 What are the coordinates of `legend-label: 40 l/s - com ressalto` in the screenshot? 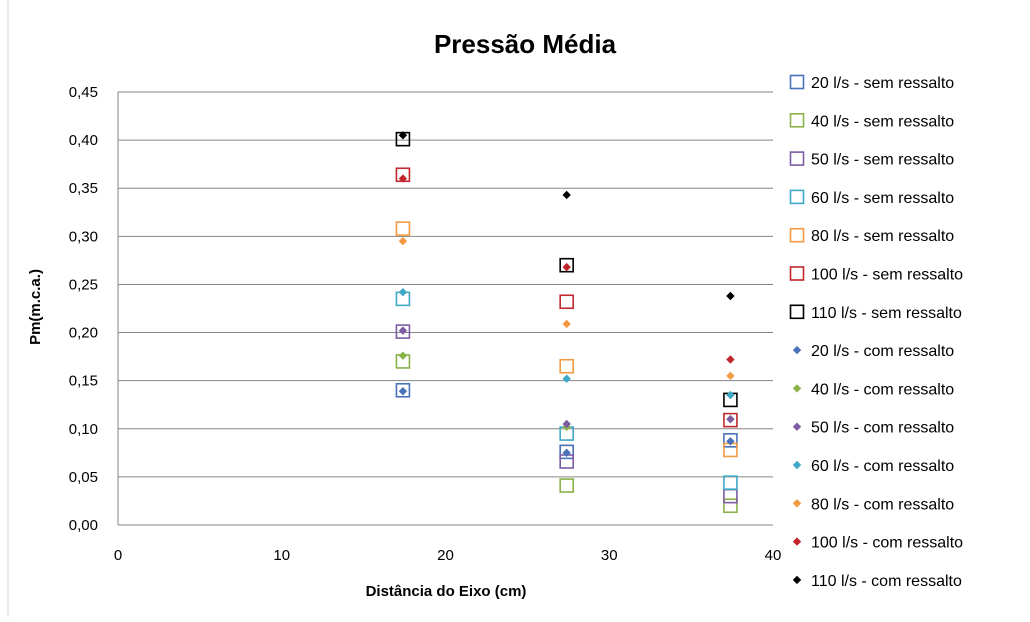 It's located at (882, 389).